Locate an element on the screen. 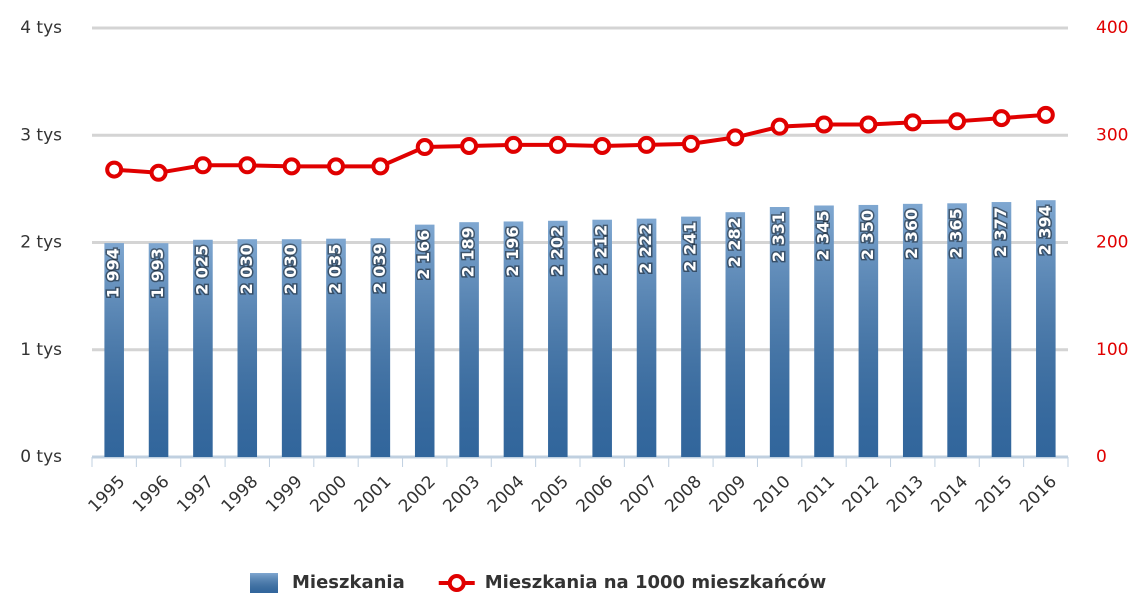  data-label: 2 189 is located at coordinates (468, 252).